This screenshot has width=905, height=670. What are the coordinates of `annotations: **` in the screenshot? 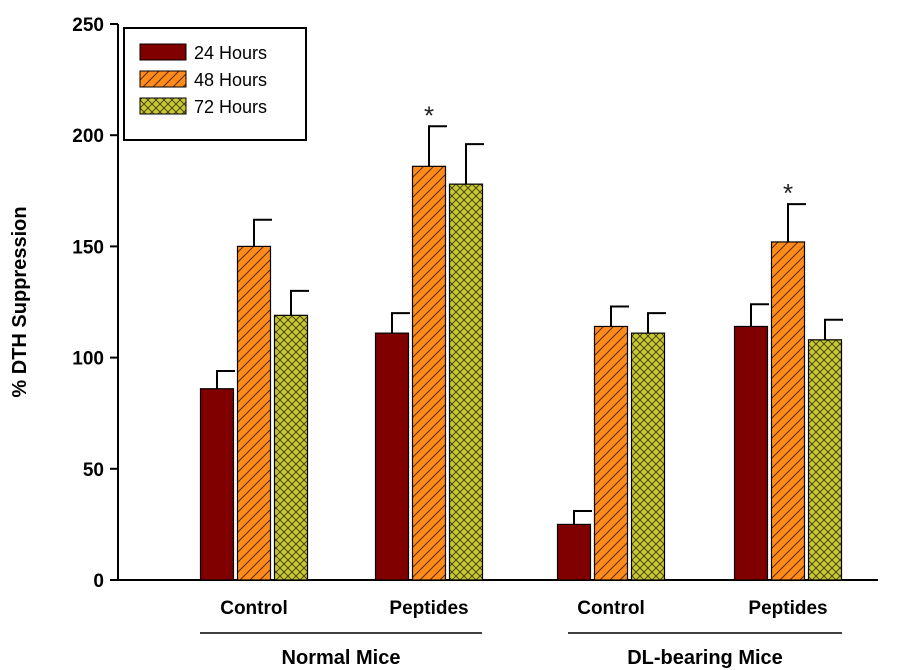 It's located at (608, 154).